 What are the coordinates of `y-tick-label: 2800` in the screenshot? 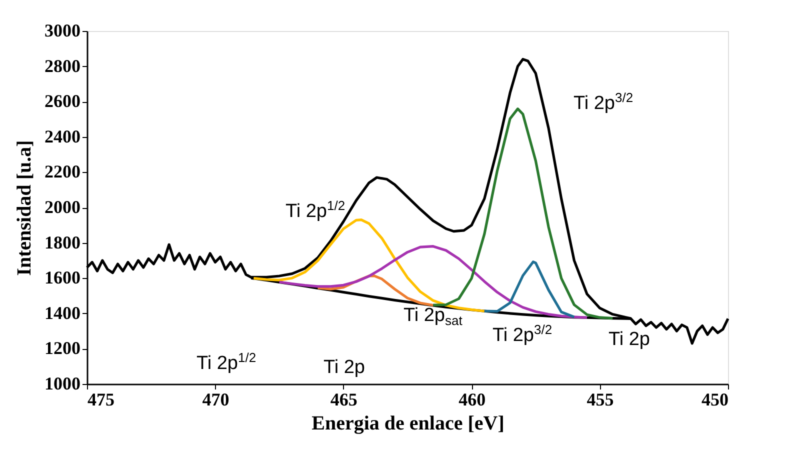 It's located at (62, 66).